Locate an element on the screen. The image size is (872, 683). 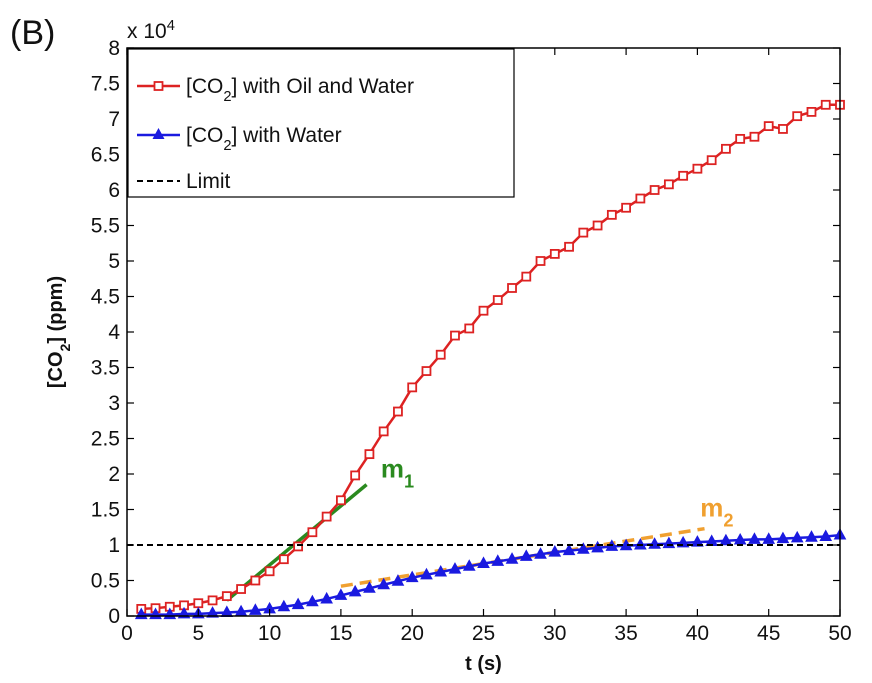
x-axis-label: t (s) is located at coordinates (483, 664).